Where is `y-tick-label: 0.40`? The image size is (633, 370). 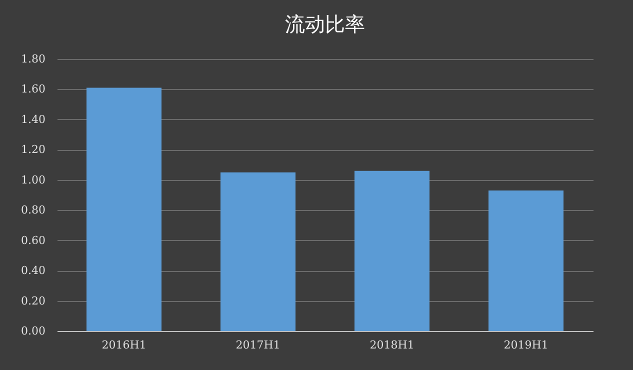 y-tick-label: 0.40 is located at coordinates (33, 271).